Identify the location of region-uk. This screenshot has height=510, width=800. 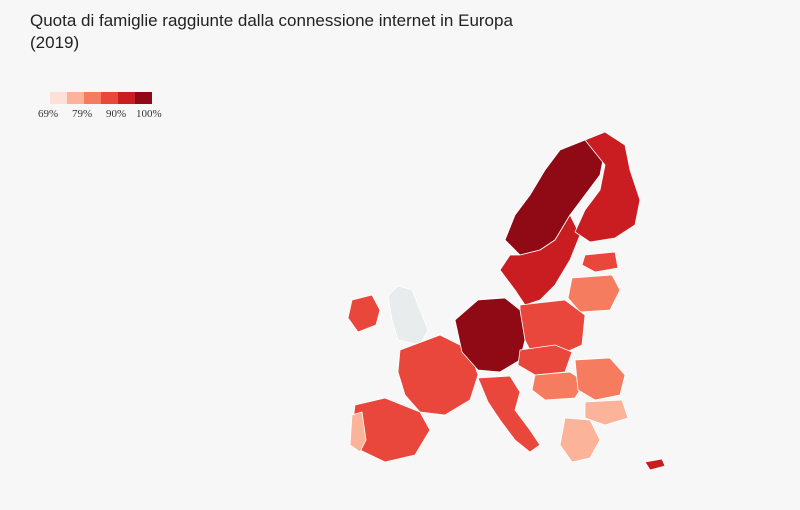
(408, 315).